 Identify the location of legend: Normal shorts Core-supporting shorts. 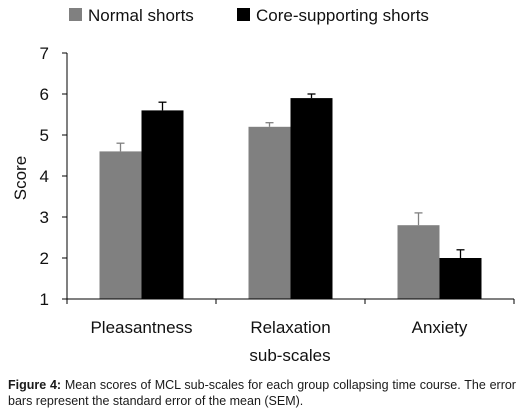
(249, 15).